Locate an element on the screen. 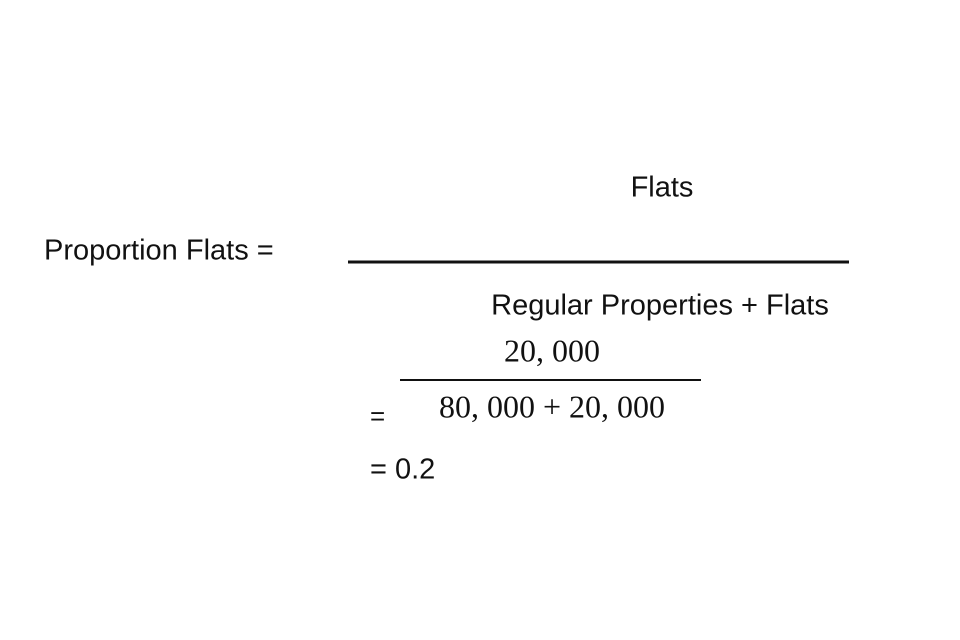 The width and height of the screenshot is (960, 640). substitution-numerator: 20, 000 is located at coordinates (552, 350).